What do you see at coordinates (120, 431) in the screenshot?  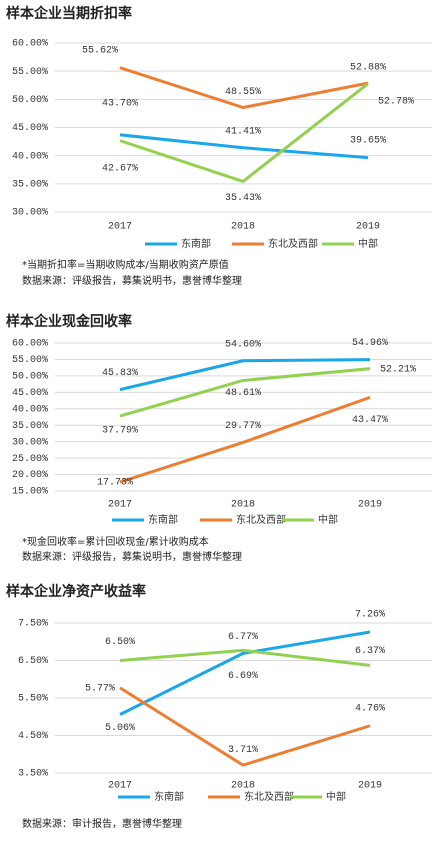 I see `data-label: 37.79%` at bounding box center [120, 431].